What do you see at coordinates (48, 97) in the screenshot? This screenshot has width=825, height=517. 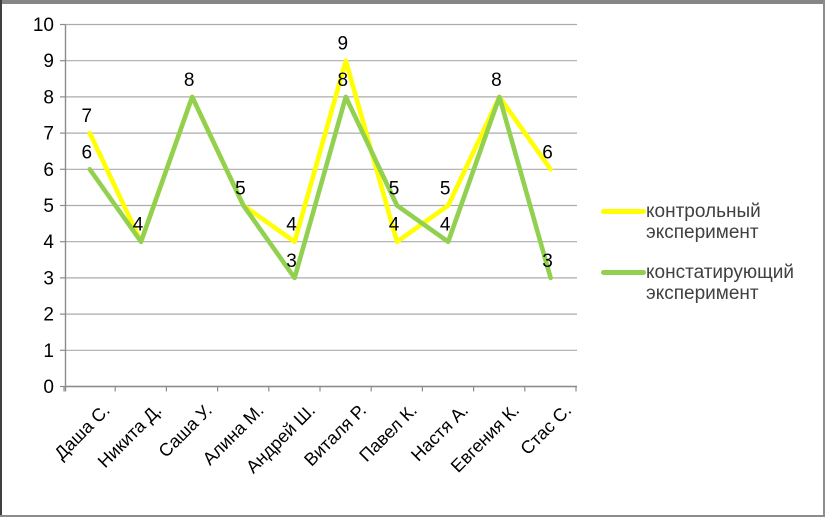 I see `y-tick-label: 8` at bounding box center [48, 97].